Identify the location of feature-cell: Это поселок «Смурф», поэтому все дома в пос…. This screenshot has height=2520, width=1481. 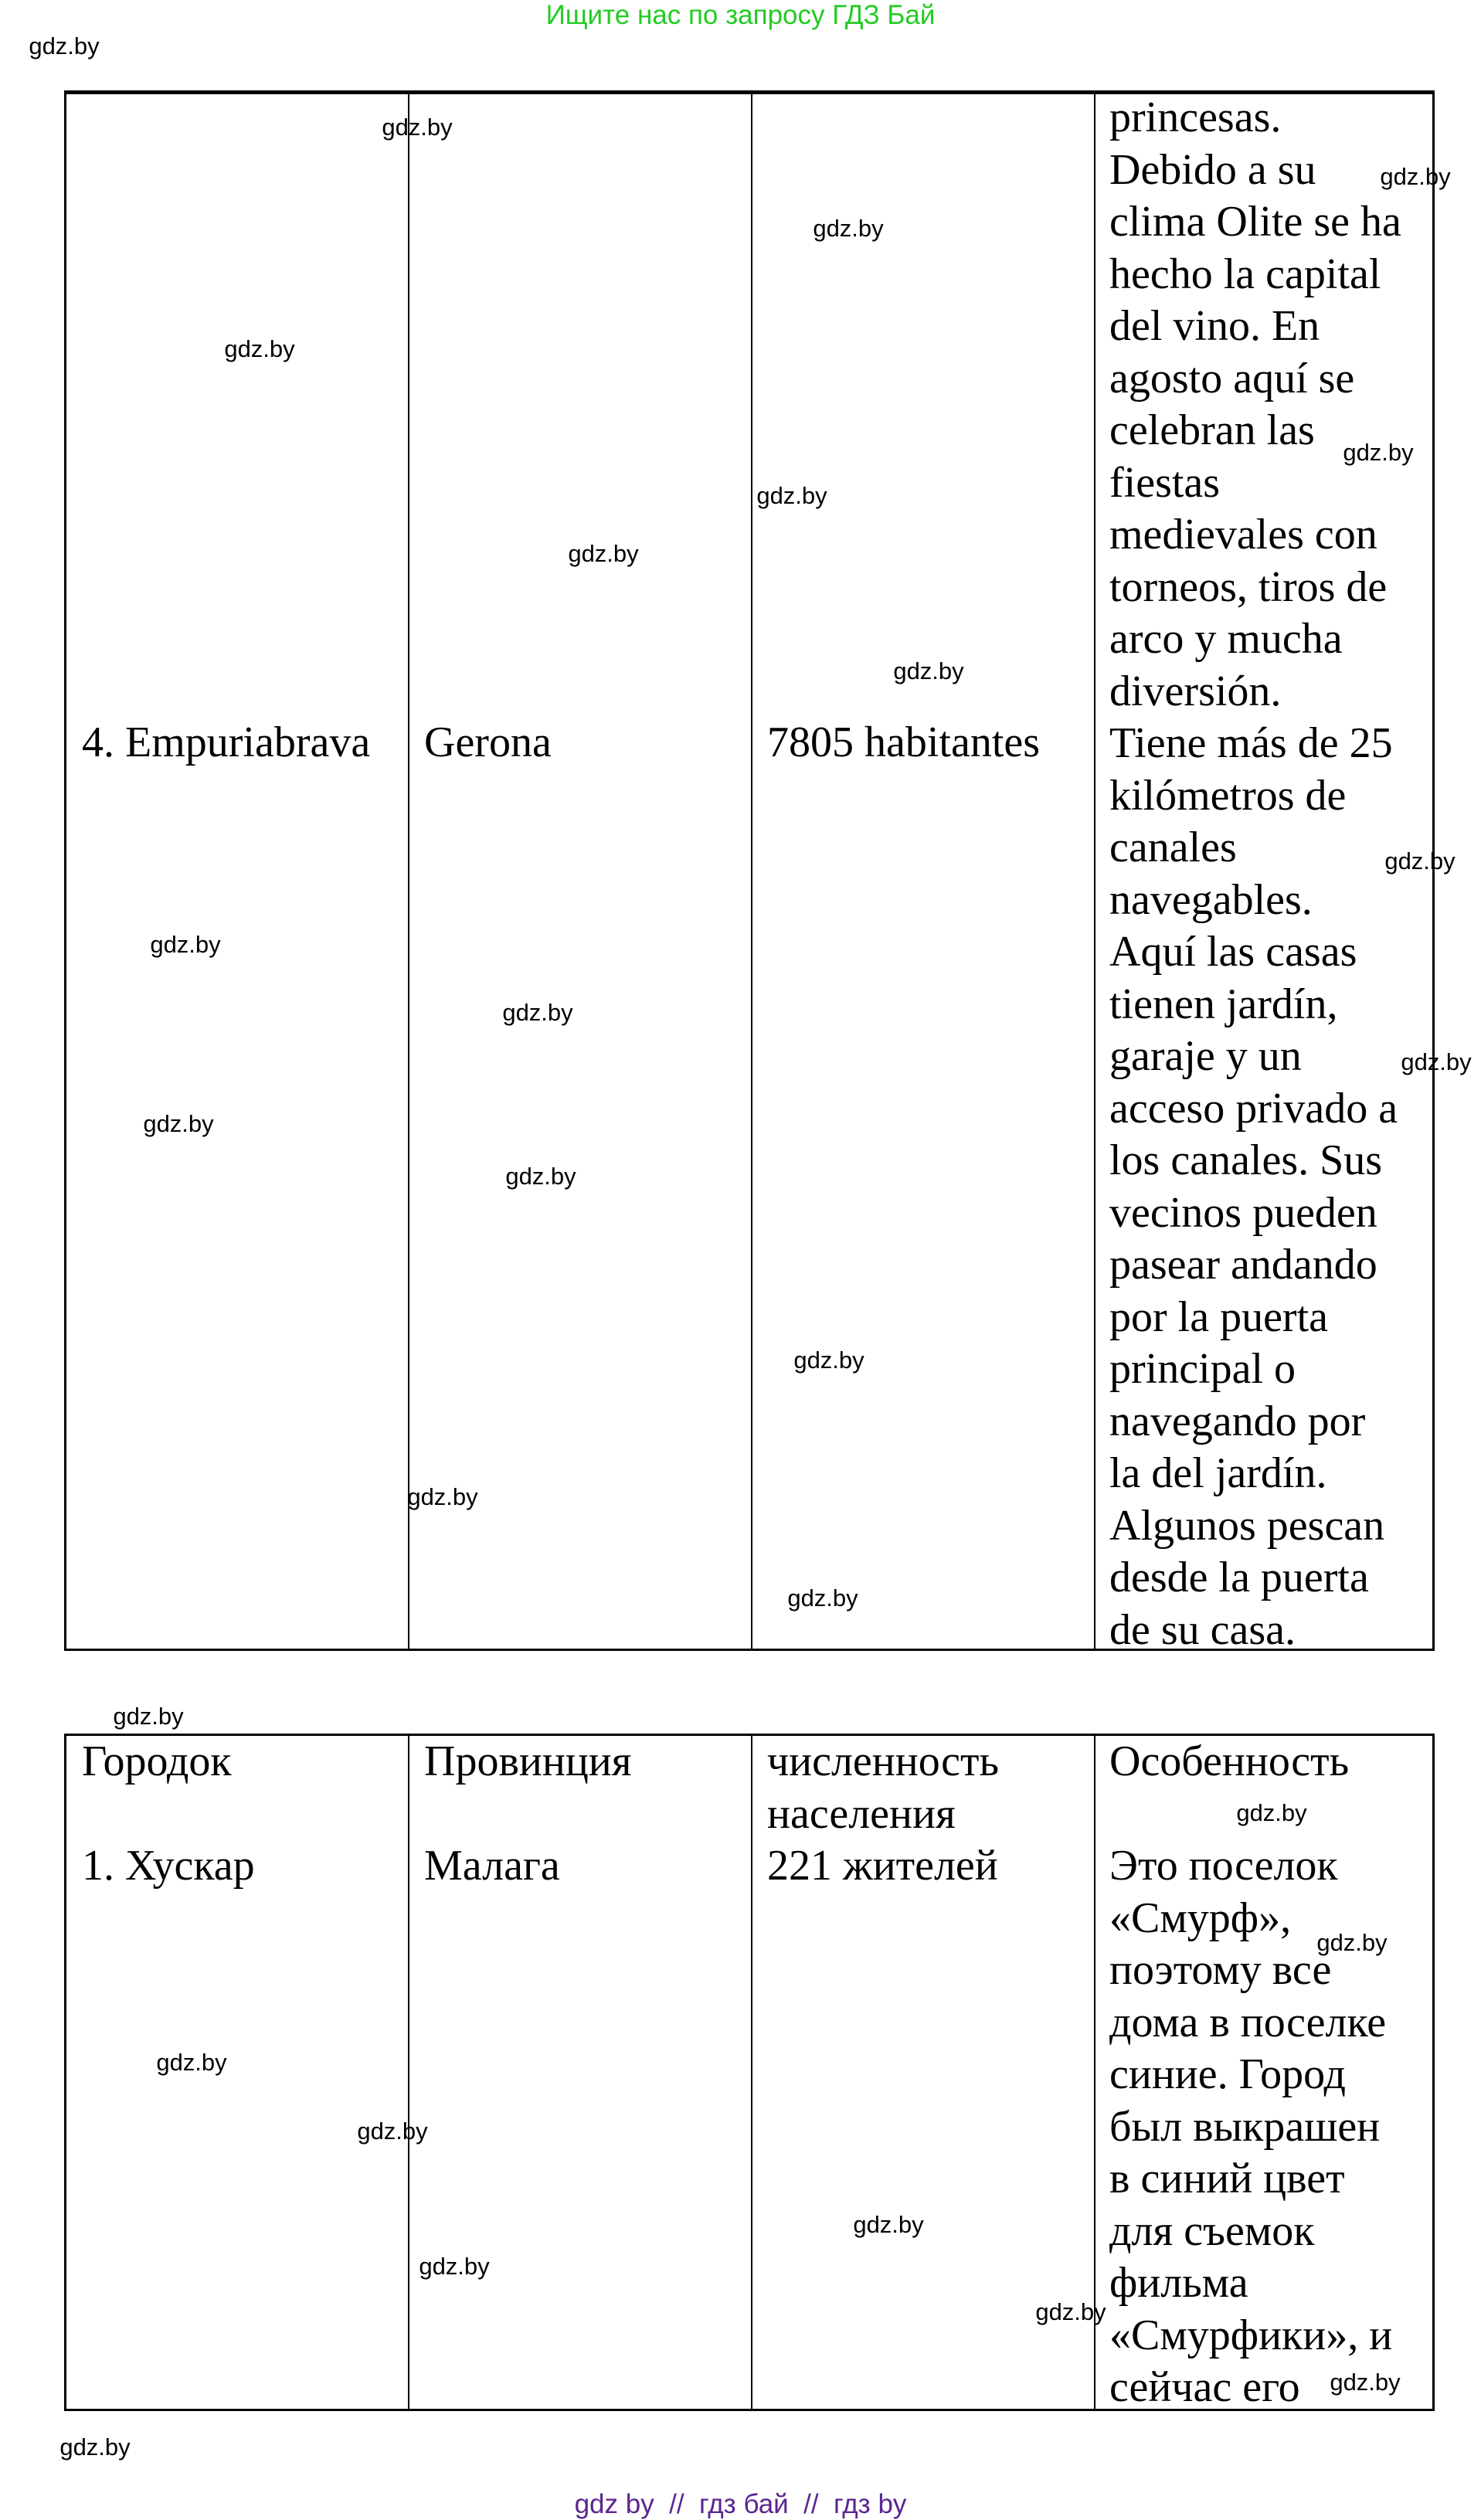
(1250, 2127).